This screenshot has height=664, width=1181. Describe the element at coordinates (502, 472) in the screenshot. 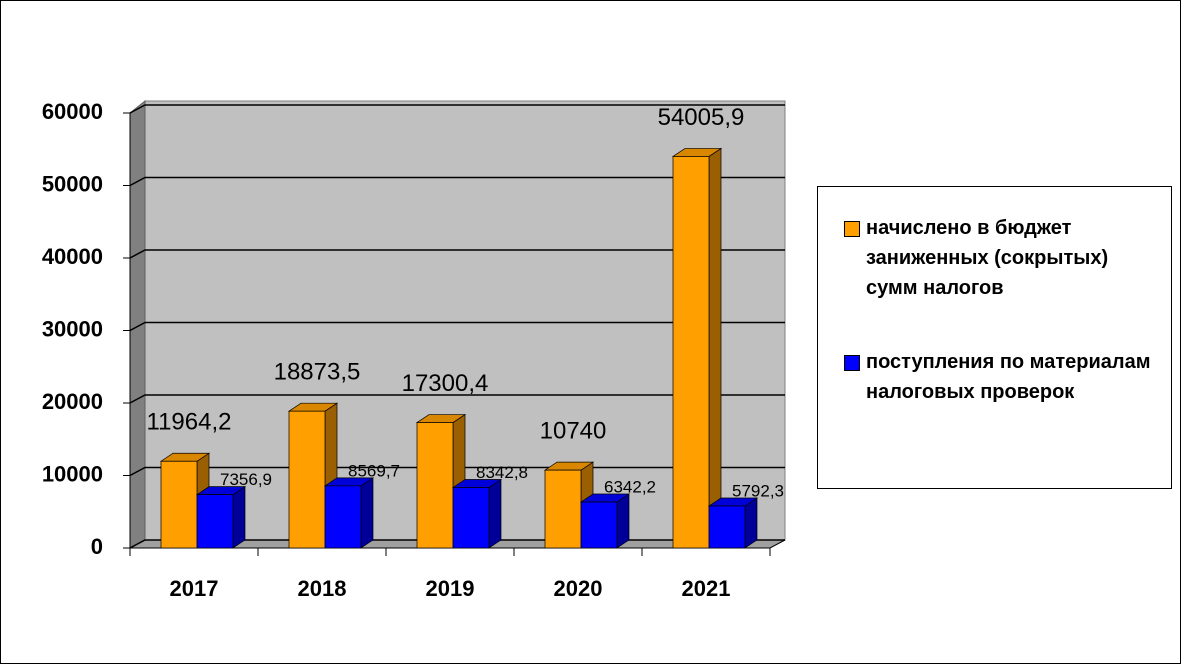

I see `value-label: 8342,8` at that location.